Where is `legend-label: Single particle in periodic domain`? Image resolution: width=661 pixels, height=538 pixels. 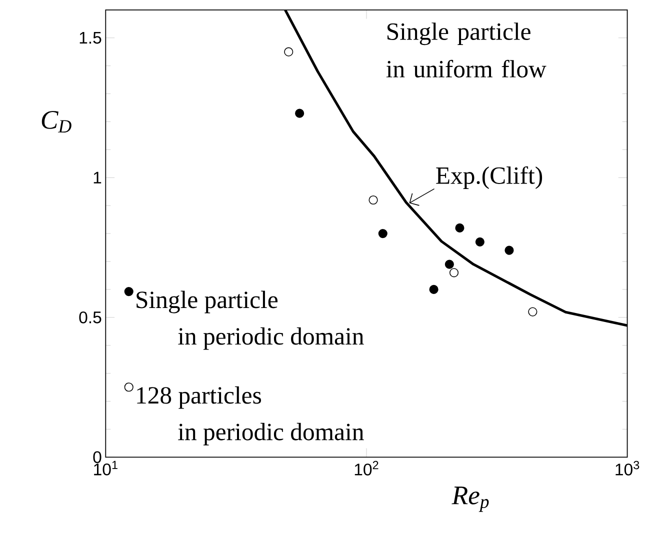 legend-label: Single particle in periodic domain is located at coordinates (250, 320).